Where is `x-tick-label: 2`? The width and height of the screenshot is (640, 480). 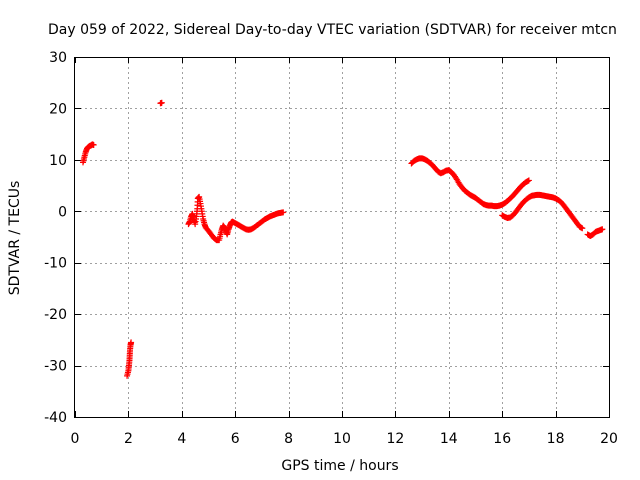 x-tick-label: 2 is located at coordinates (128, 439).